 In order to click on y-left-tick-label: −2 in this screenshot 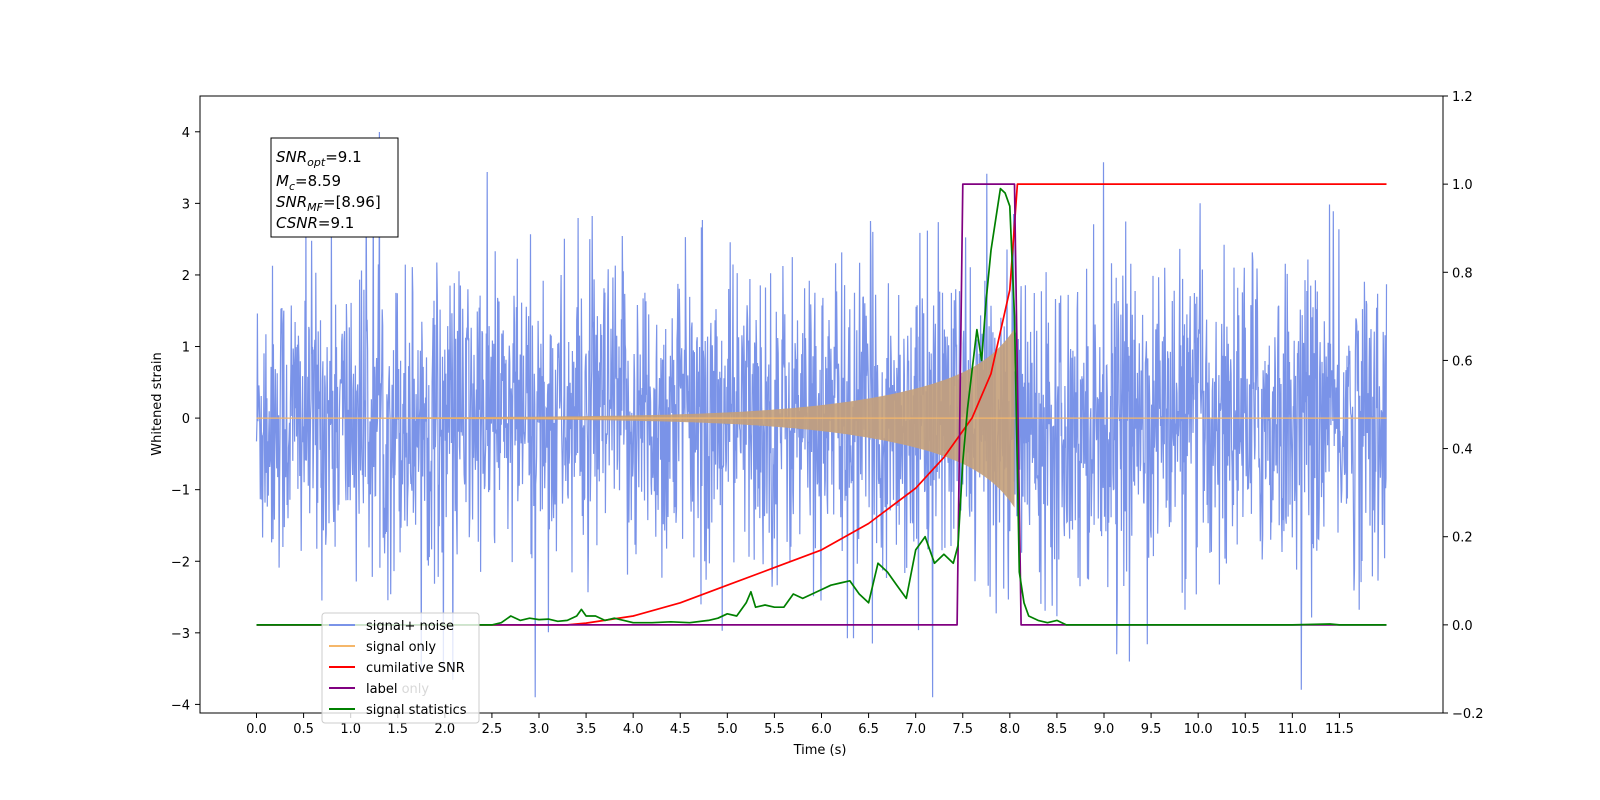, I will do `click(180, 562)`.